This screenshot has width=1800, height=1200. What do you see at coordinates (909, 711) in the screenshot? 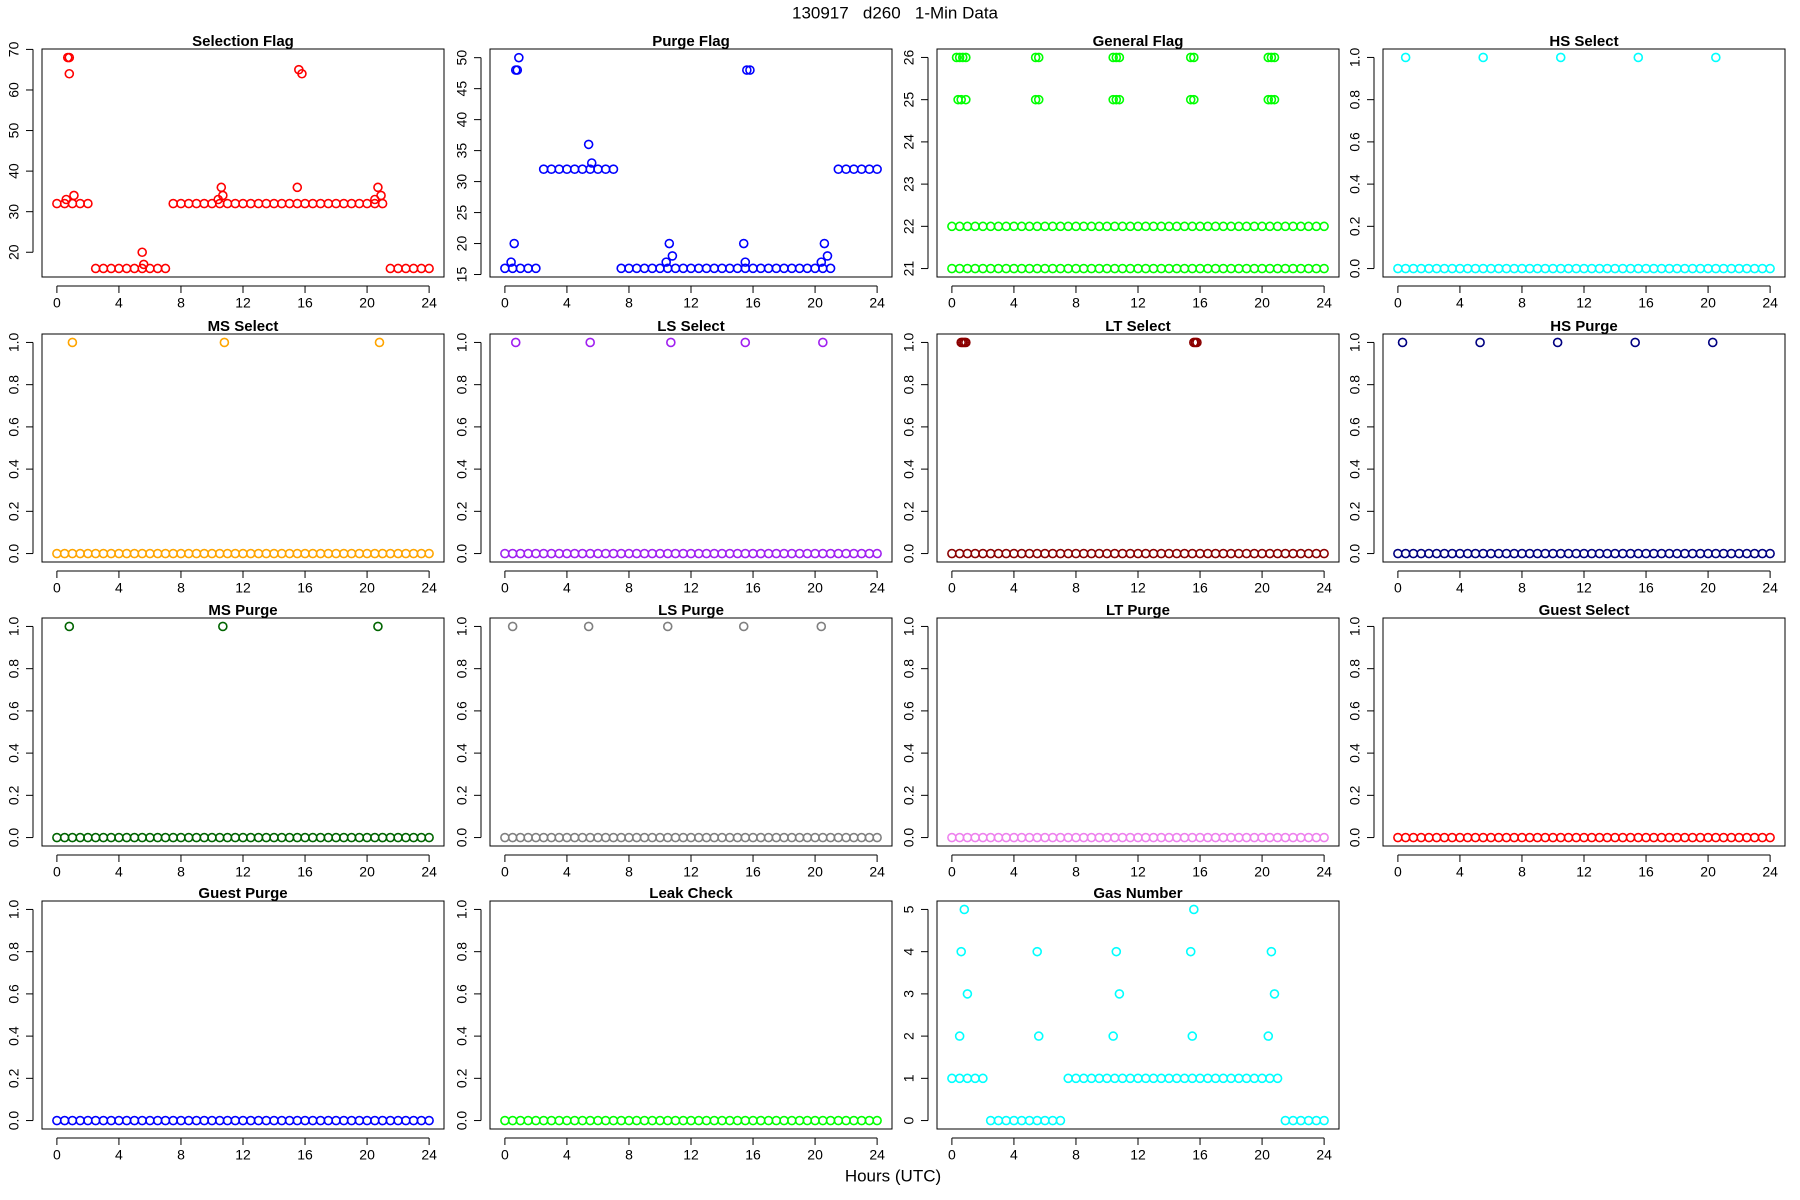
I see `y-tick-label: 0.6` at bounding box center [909, 711].